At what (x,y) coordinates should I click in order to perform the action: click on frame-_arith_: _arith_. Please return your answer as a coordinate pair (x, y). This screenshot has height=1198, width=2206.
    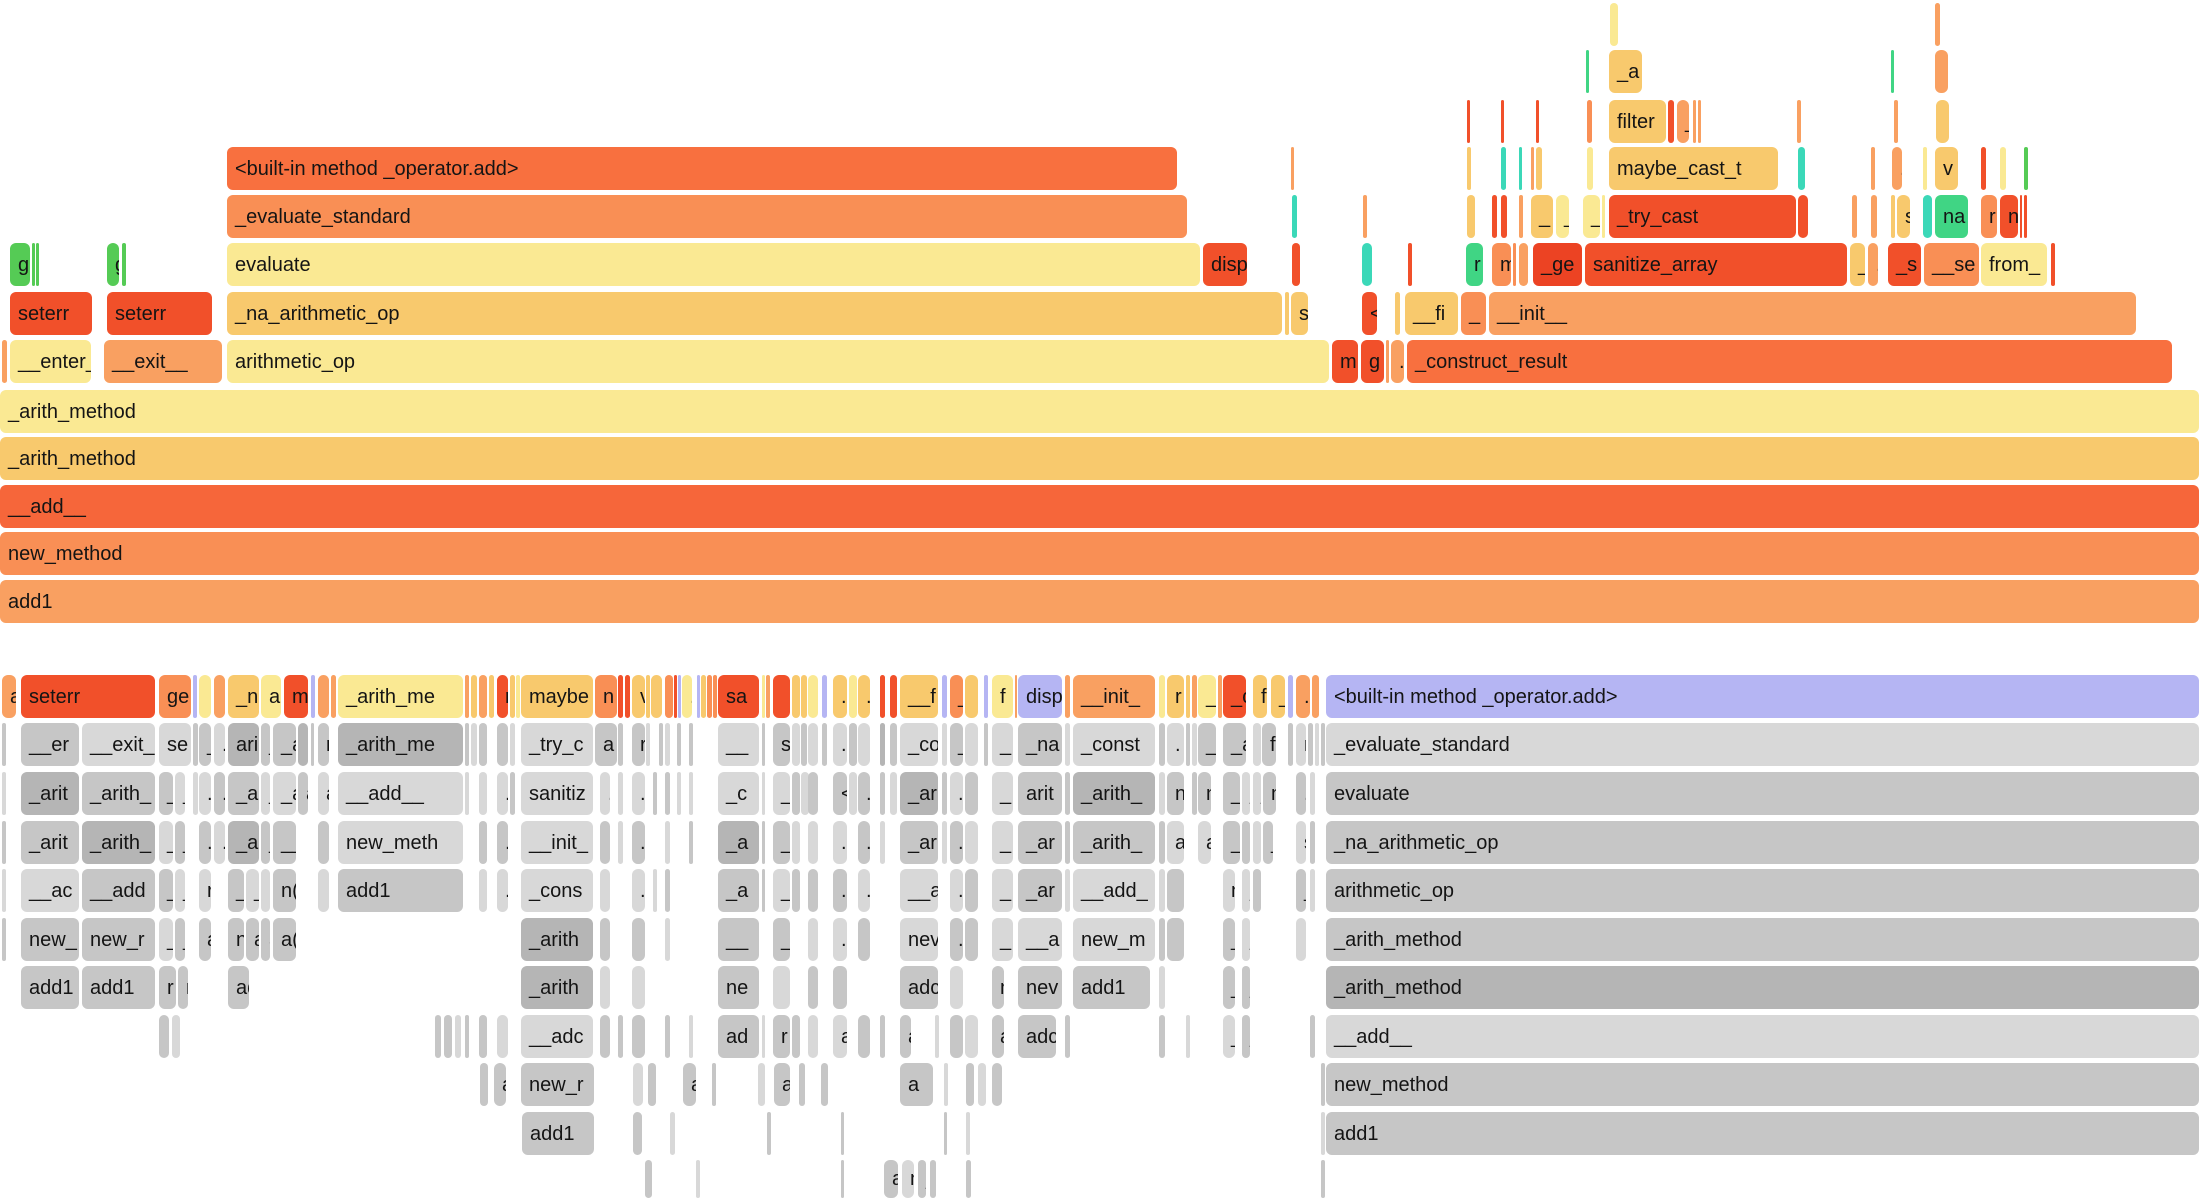
    Looking at the image, I should click on (1114, 842).